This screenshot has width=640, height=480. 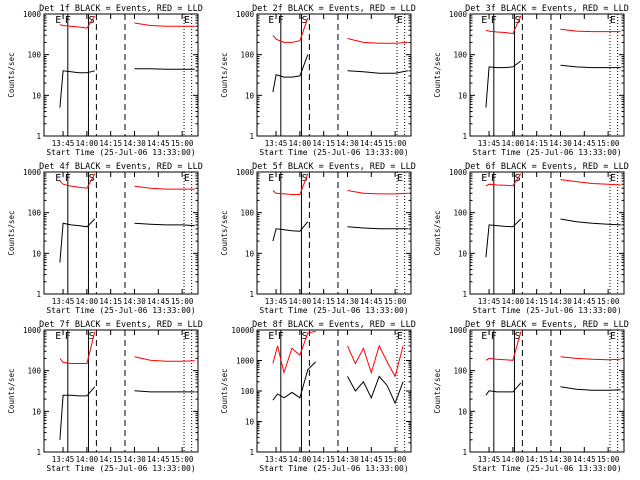 I want to click on panel-title: Det 5f BLACK = Events, RED = LLD, so click(x=334, y=167).